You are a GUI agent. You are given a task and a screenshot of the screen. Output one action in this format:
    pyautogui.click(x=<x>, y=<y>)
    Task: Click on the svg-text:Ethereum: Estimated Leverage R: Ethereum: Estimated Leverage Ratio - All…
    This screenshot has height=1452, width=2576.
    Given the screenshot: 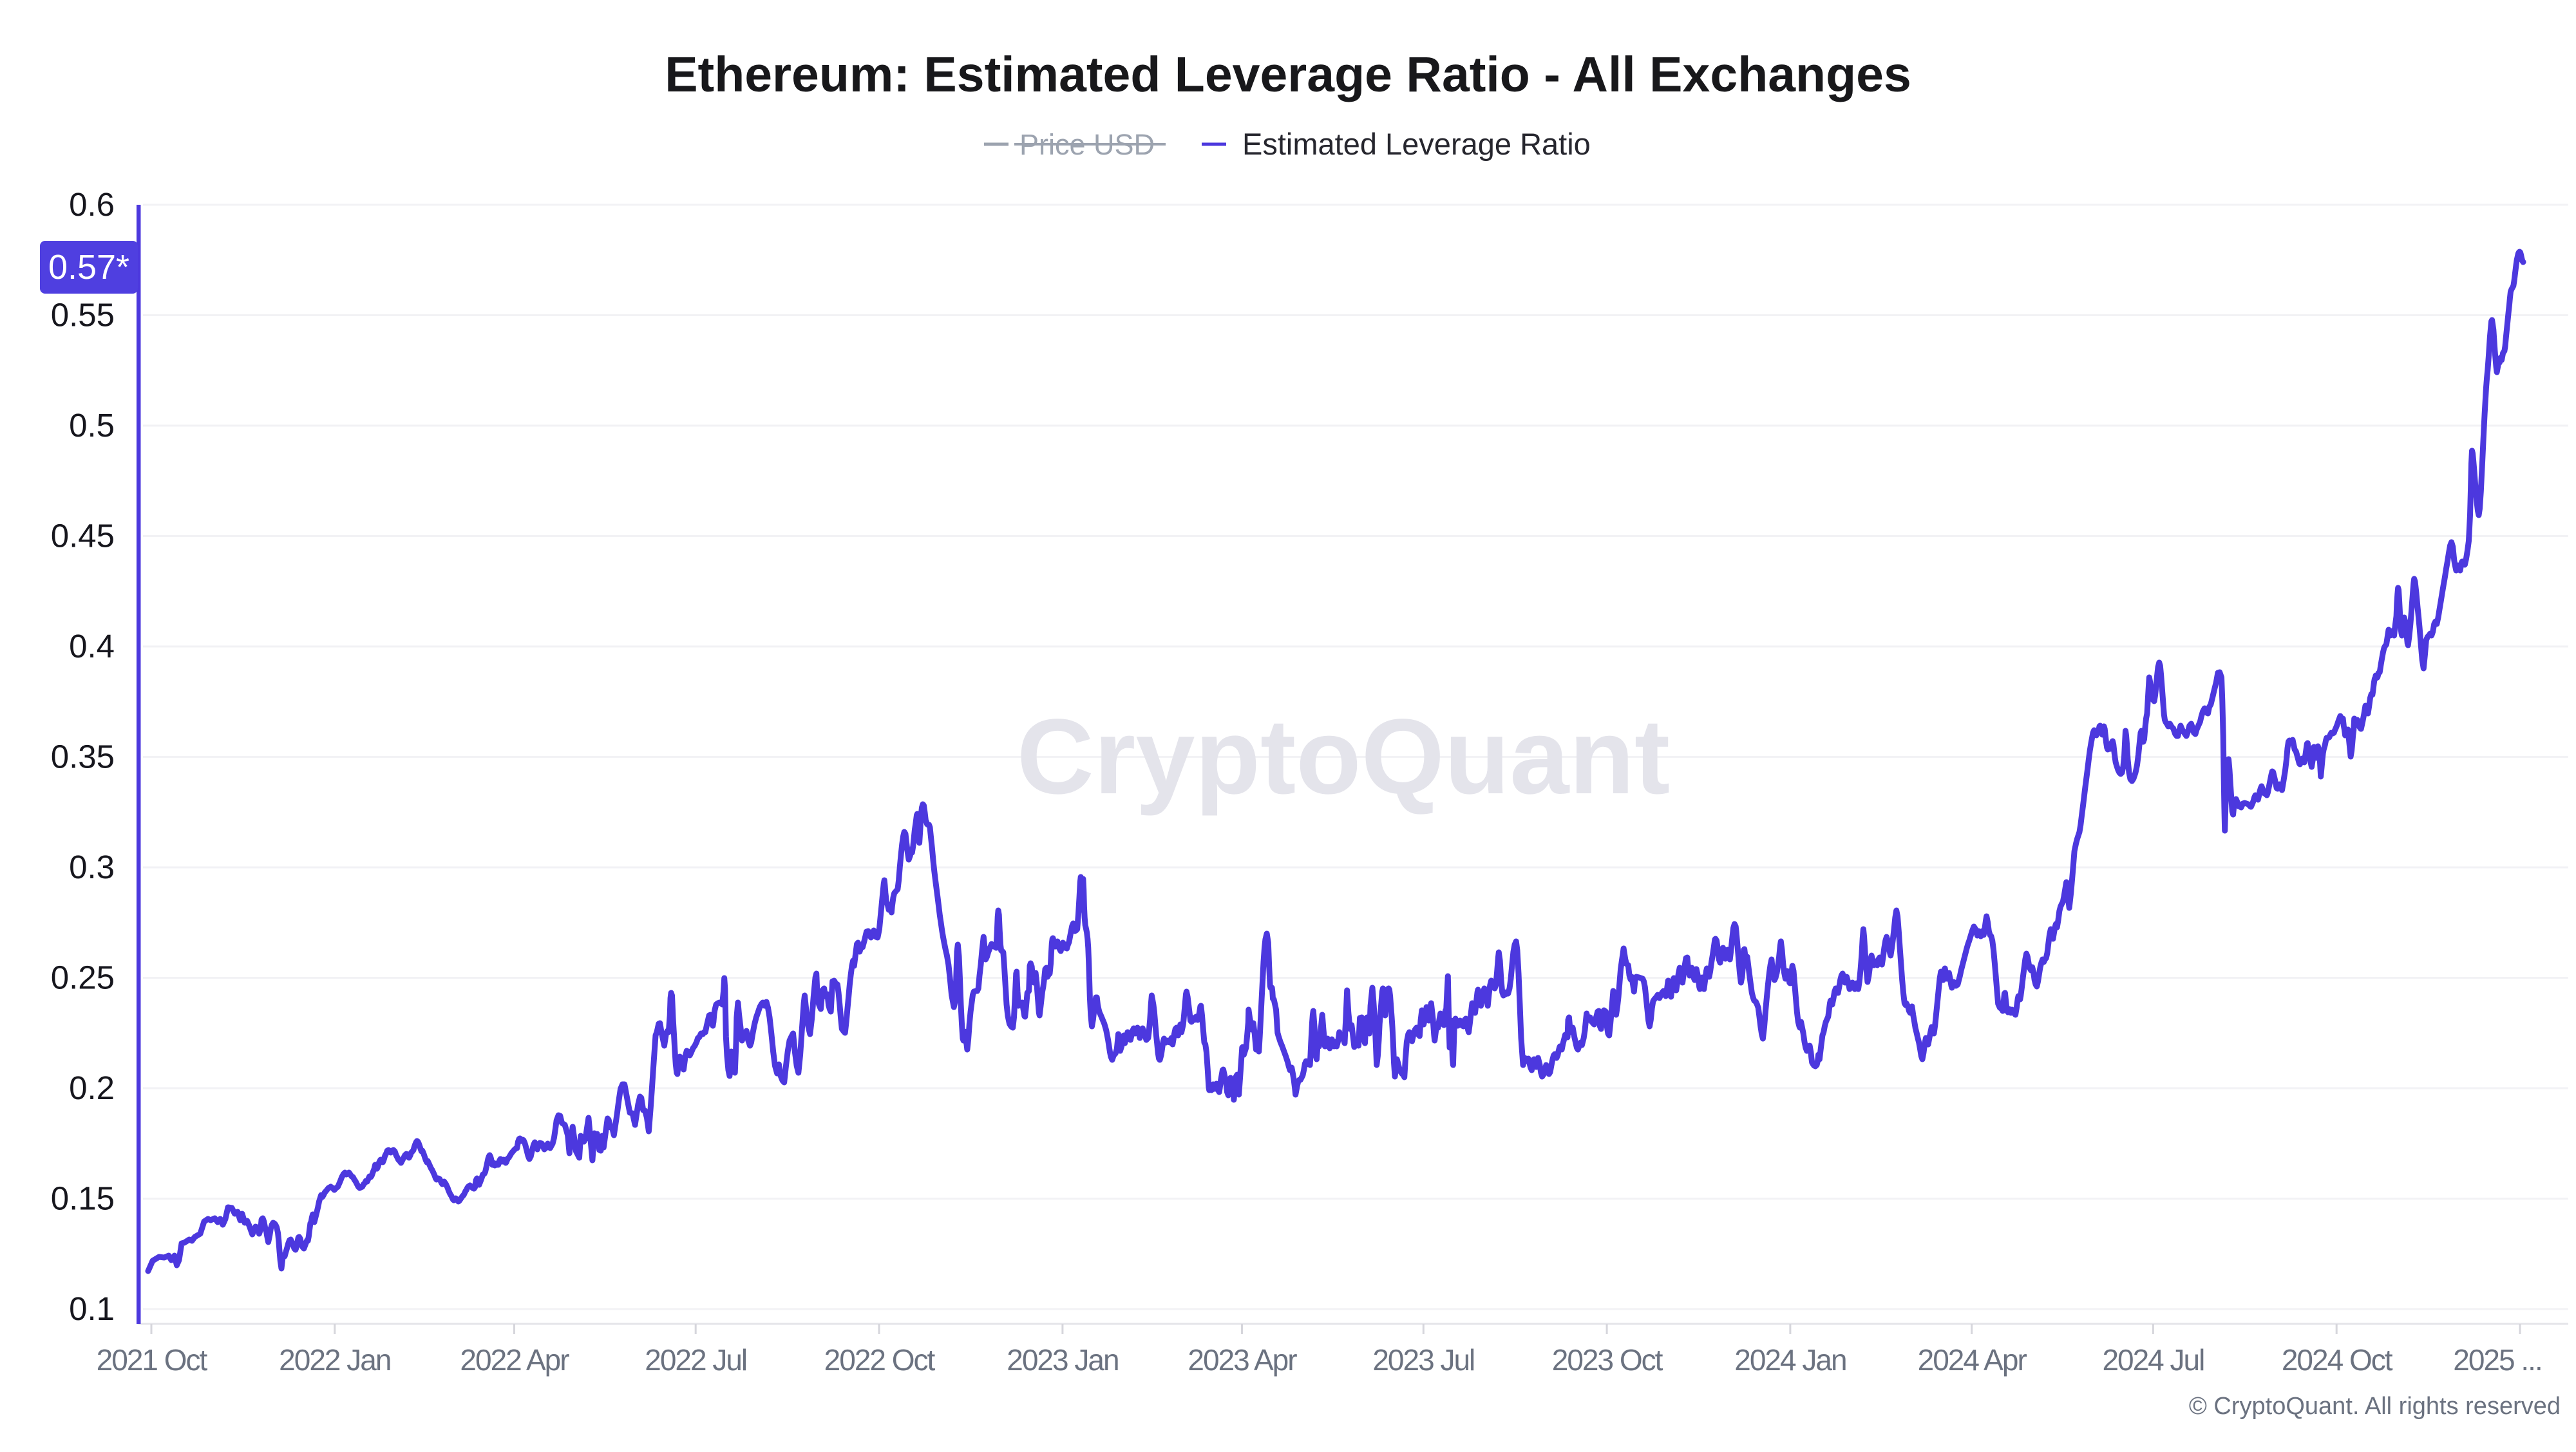 What is the action you would take?
    pyautogui.click(x=1288, y=74)
    